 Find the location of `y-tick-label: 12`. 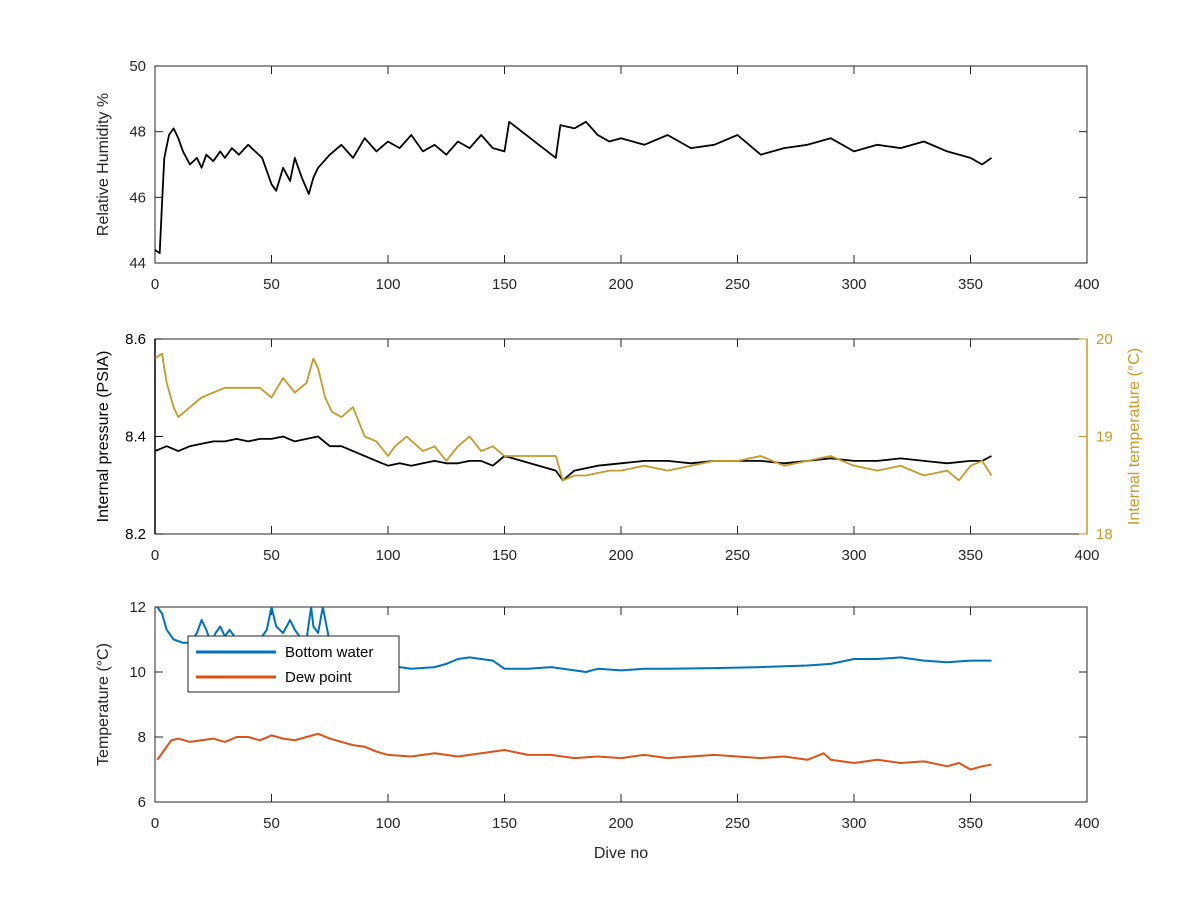

y-tick-label: 12 is located at coordinates (137, 607).